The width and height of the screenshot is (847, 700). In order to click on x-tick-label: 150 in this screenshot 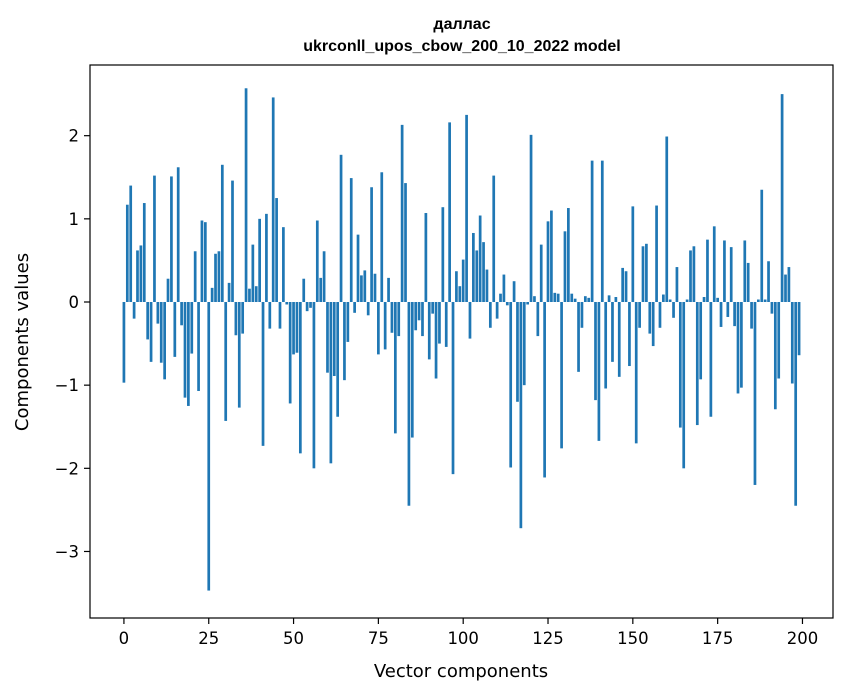, I will do `click(633, 638)`.